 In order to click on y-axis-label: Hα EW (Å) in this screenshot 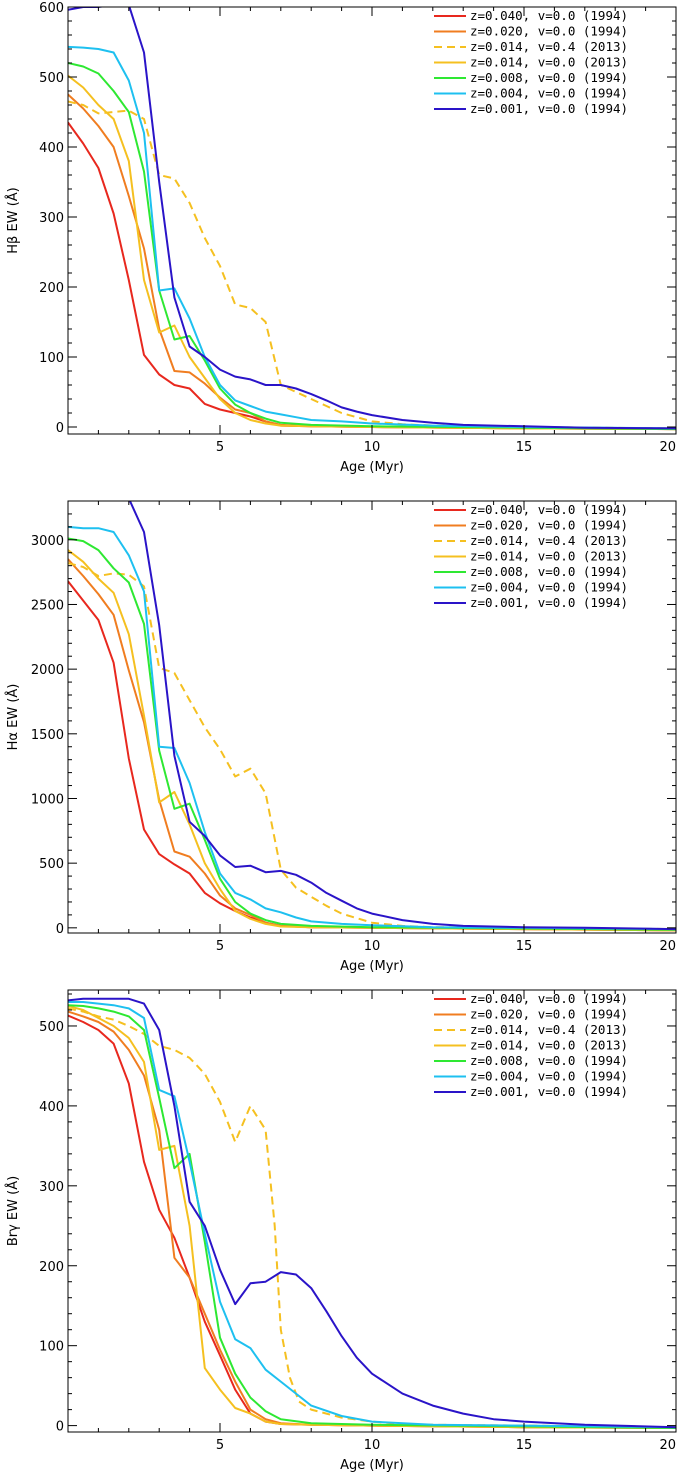, I will do `click(13, 717)`.